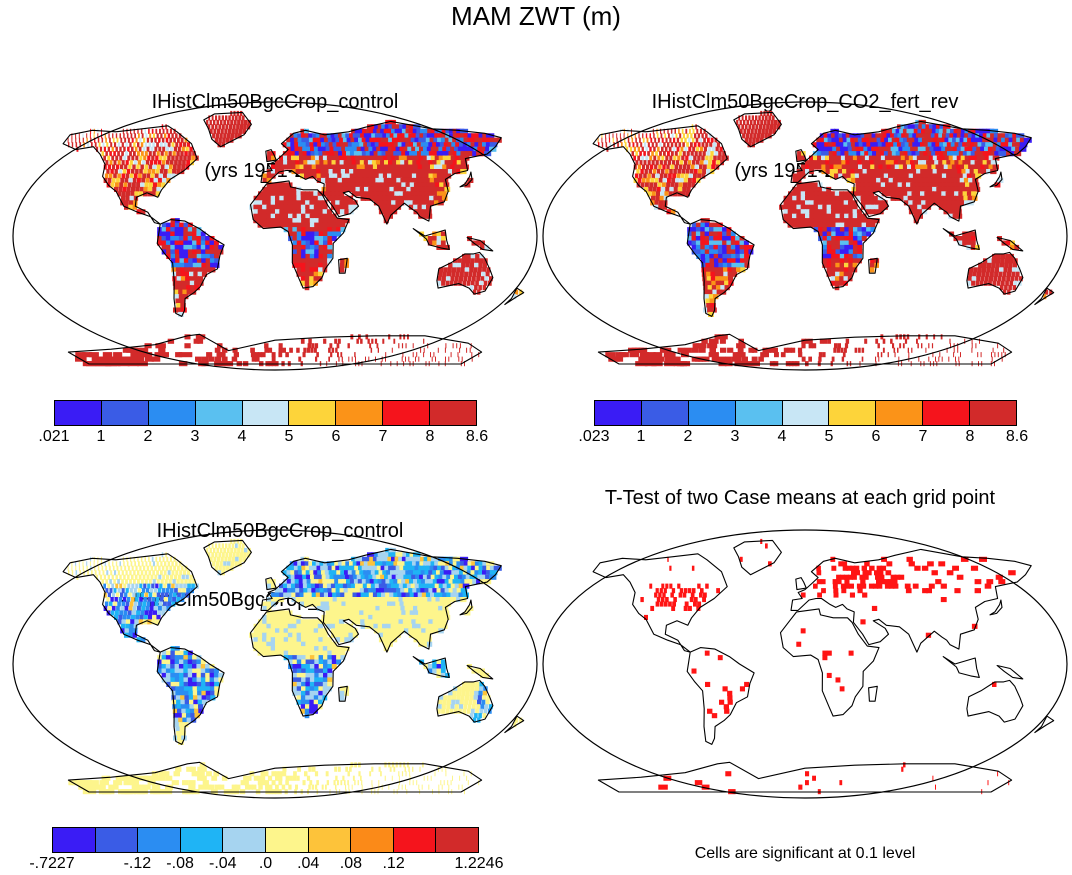 This screenshot has width=1072, height=875. I want to click on colorbar-label: -.04, so click(223, 863).